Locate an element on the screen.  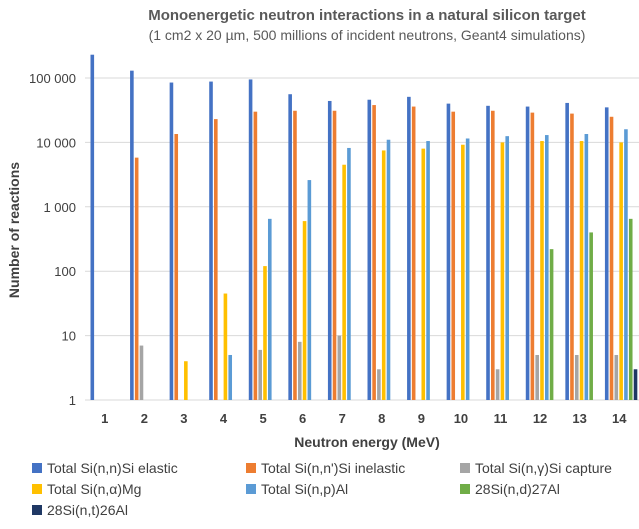
y-tick-label: 10 000 is located at coordinates (56, 142).